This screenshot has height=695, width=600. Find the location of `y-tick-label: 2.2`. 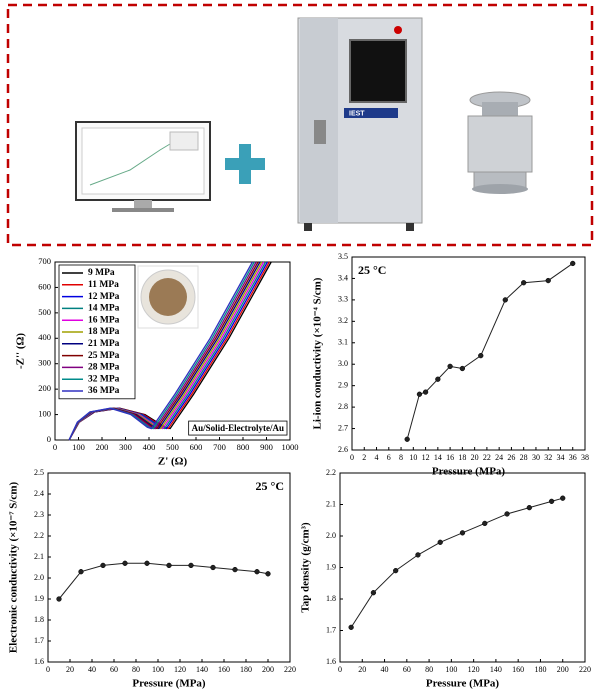

y-tick-label: 2.2 is located at coordinates (39, 535).